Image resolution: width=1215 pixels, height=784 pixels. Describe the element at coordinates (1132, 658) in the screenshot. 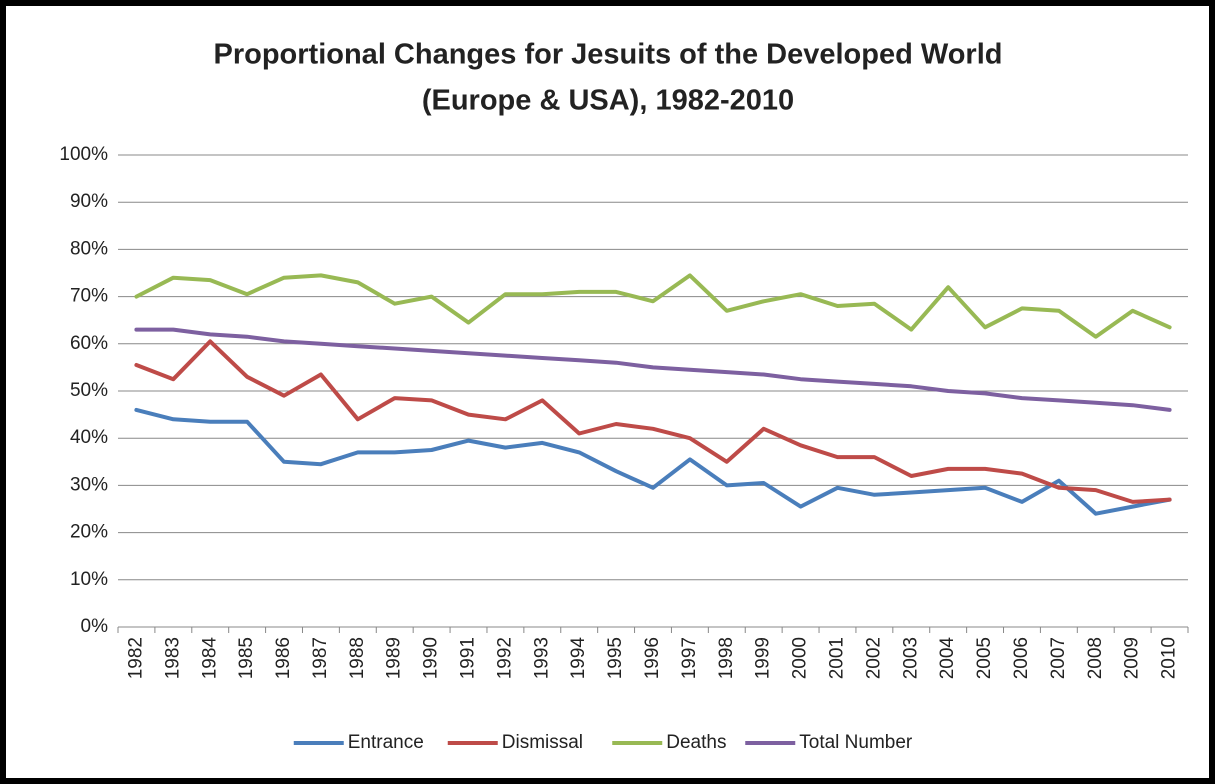

I see `x-tick-label: 2009` at that location.